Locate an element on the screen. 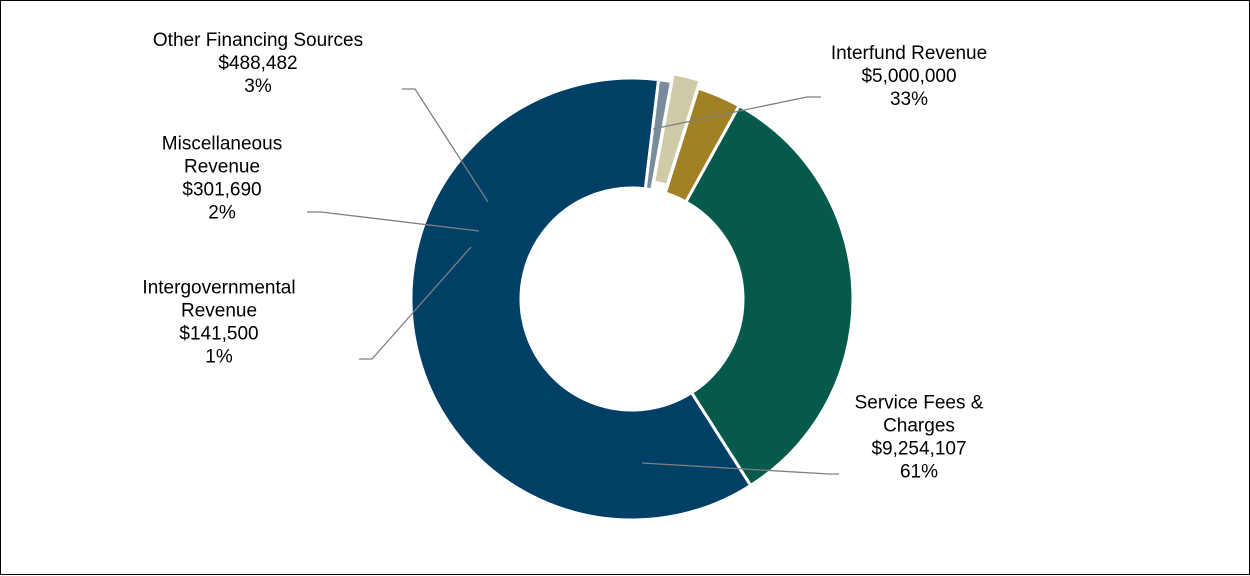 This screenshot has height=576, width=1250. slice-percent-label: 1% is located at coordinates (219, 357).